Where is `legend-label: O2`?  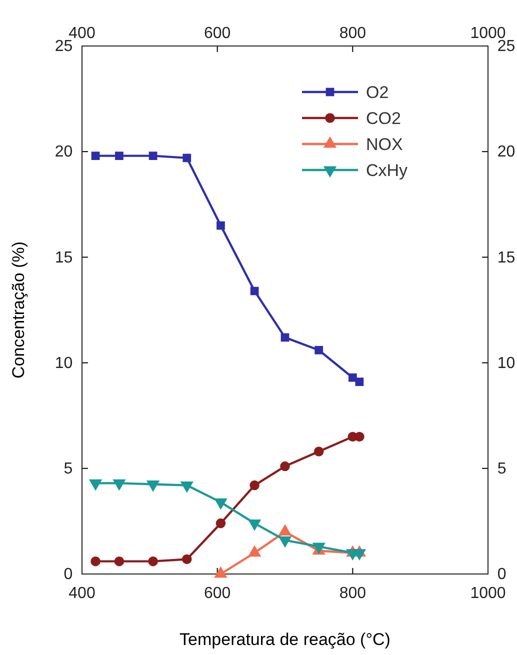 legend-label: O2 is located at coordinates (377, 92).